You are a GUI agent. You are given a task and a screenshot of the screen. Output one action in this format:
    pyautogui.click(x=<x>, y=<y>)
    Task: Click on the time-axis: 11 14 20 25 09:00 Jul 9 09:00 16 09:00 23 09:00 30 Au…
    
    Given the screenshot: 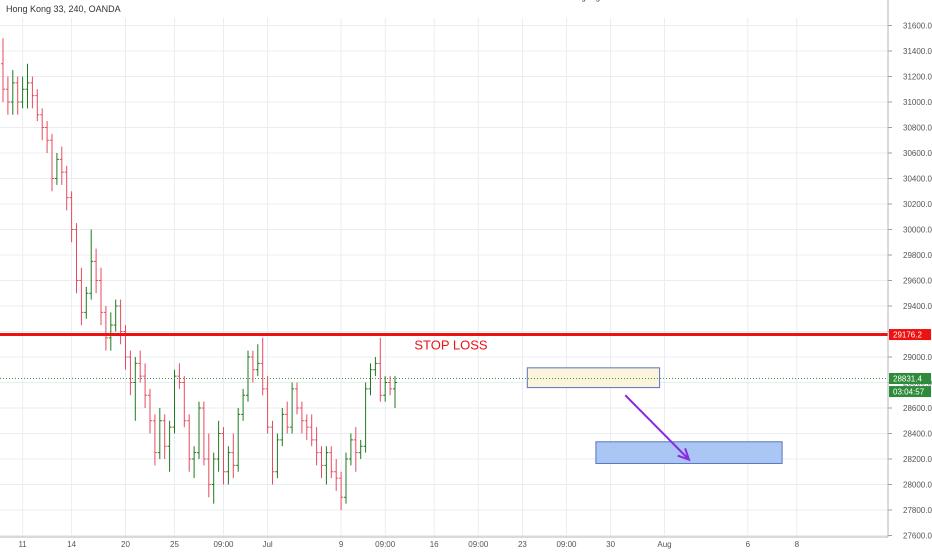 What is the action you would take?
    pyautogui.click(x=444, y=542)
    